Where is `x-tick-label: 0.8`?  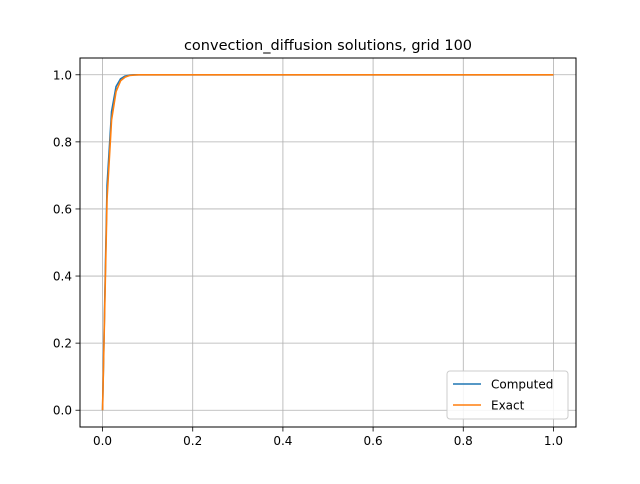
x-tick-label: 0.8 is located at coordinates (463, 441).